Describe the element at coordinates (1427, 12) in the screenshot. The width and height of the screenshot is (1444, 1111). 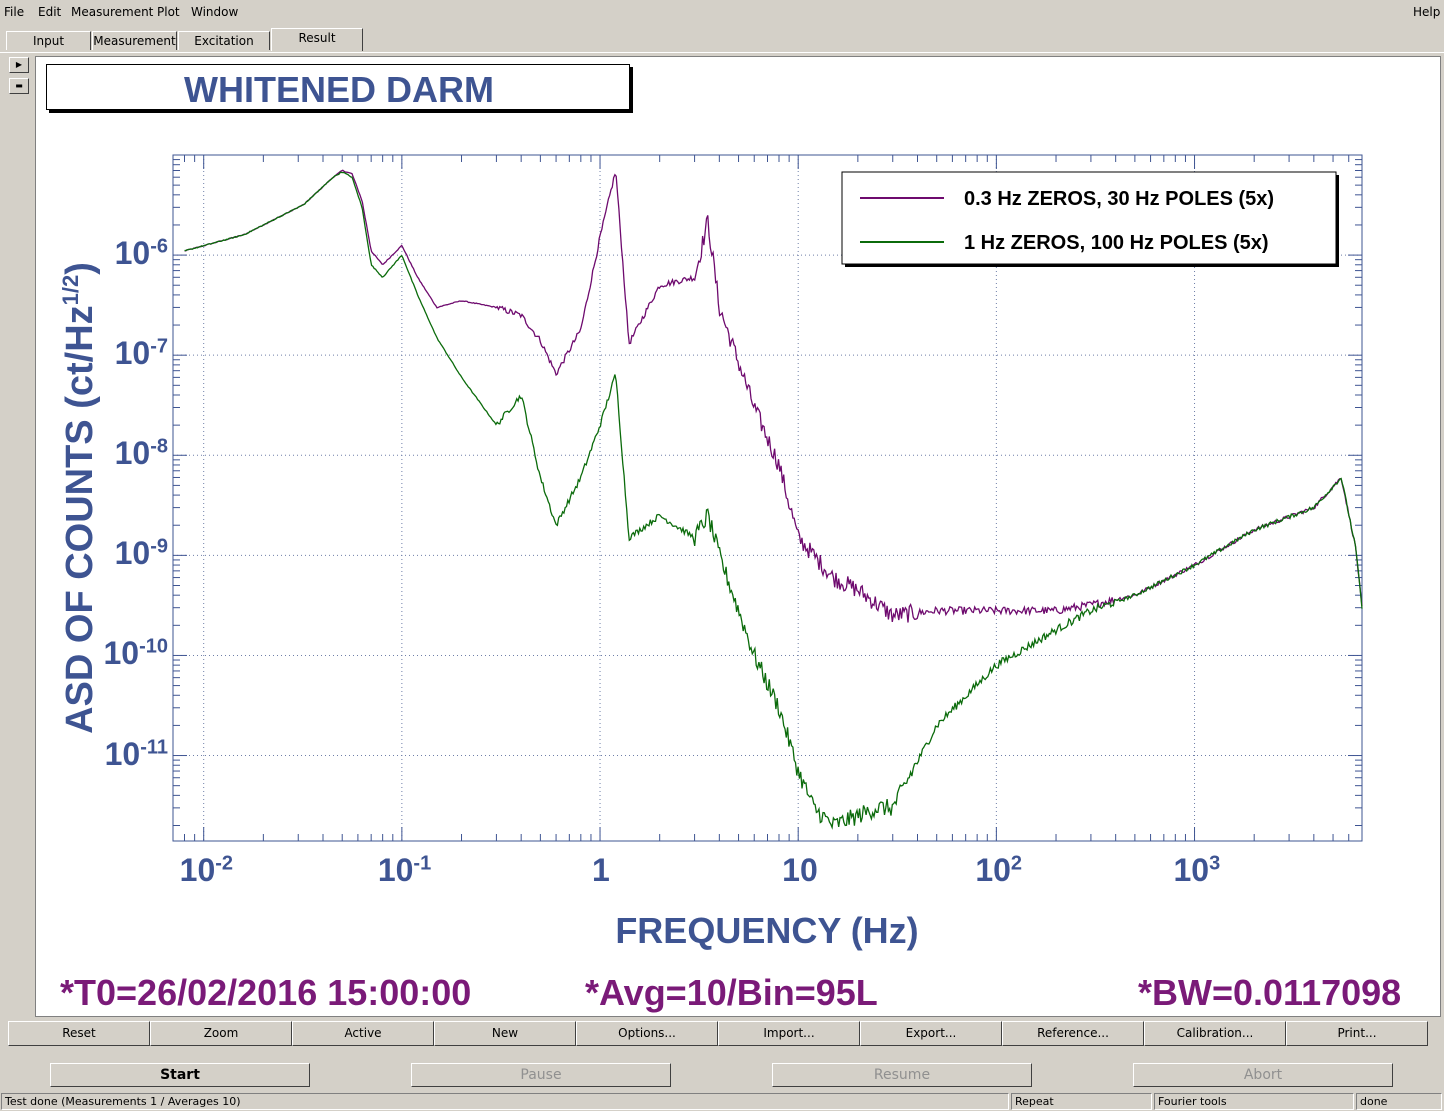
I see `menu-help: Help` at that location.